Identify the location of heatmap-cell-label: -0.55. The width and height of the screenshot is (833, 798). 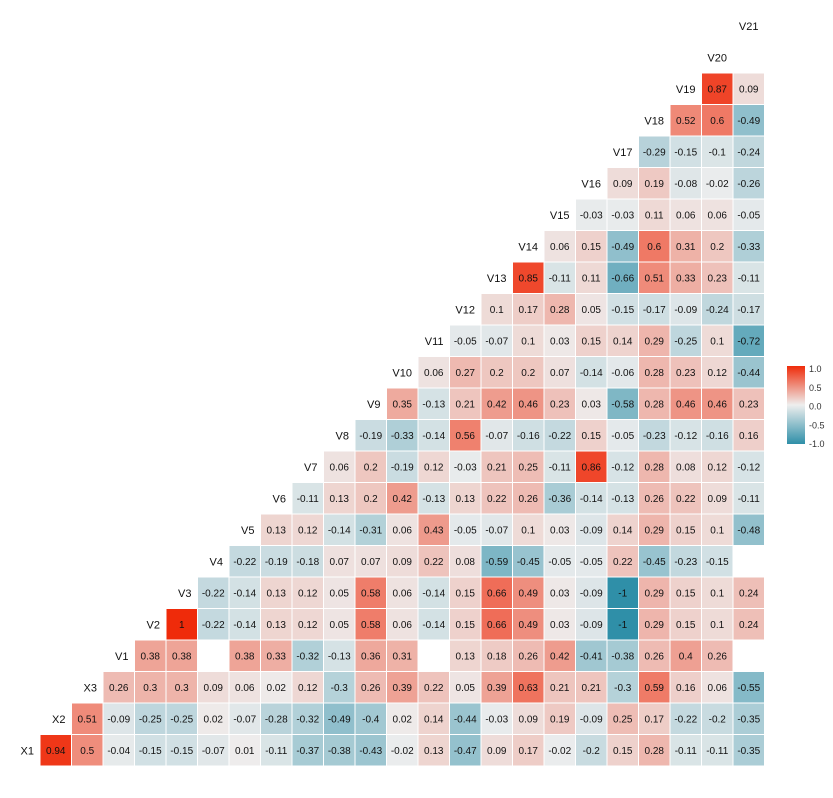
(748, 688).